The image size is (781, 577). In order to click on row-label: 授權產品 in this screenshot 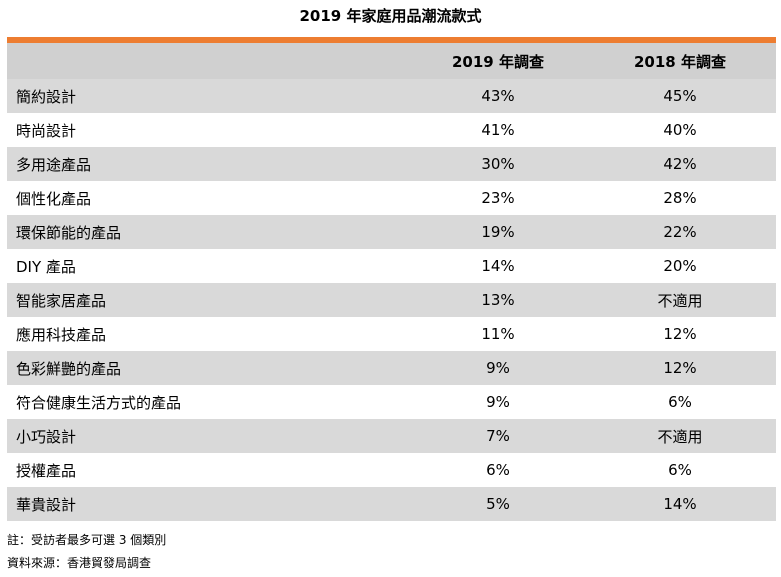, I will do `click(46, 470)`.